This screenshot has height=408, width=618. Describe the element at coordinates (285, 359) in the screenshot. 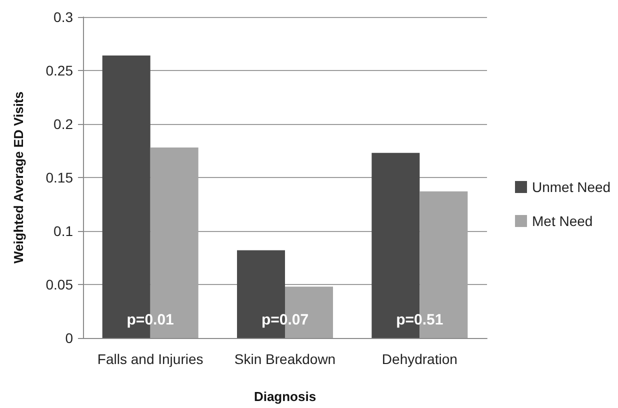

I see `x-tick-label: Skin Breakdown` at that location.